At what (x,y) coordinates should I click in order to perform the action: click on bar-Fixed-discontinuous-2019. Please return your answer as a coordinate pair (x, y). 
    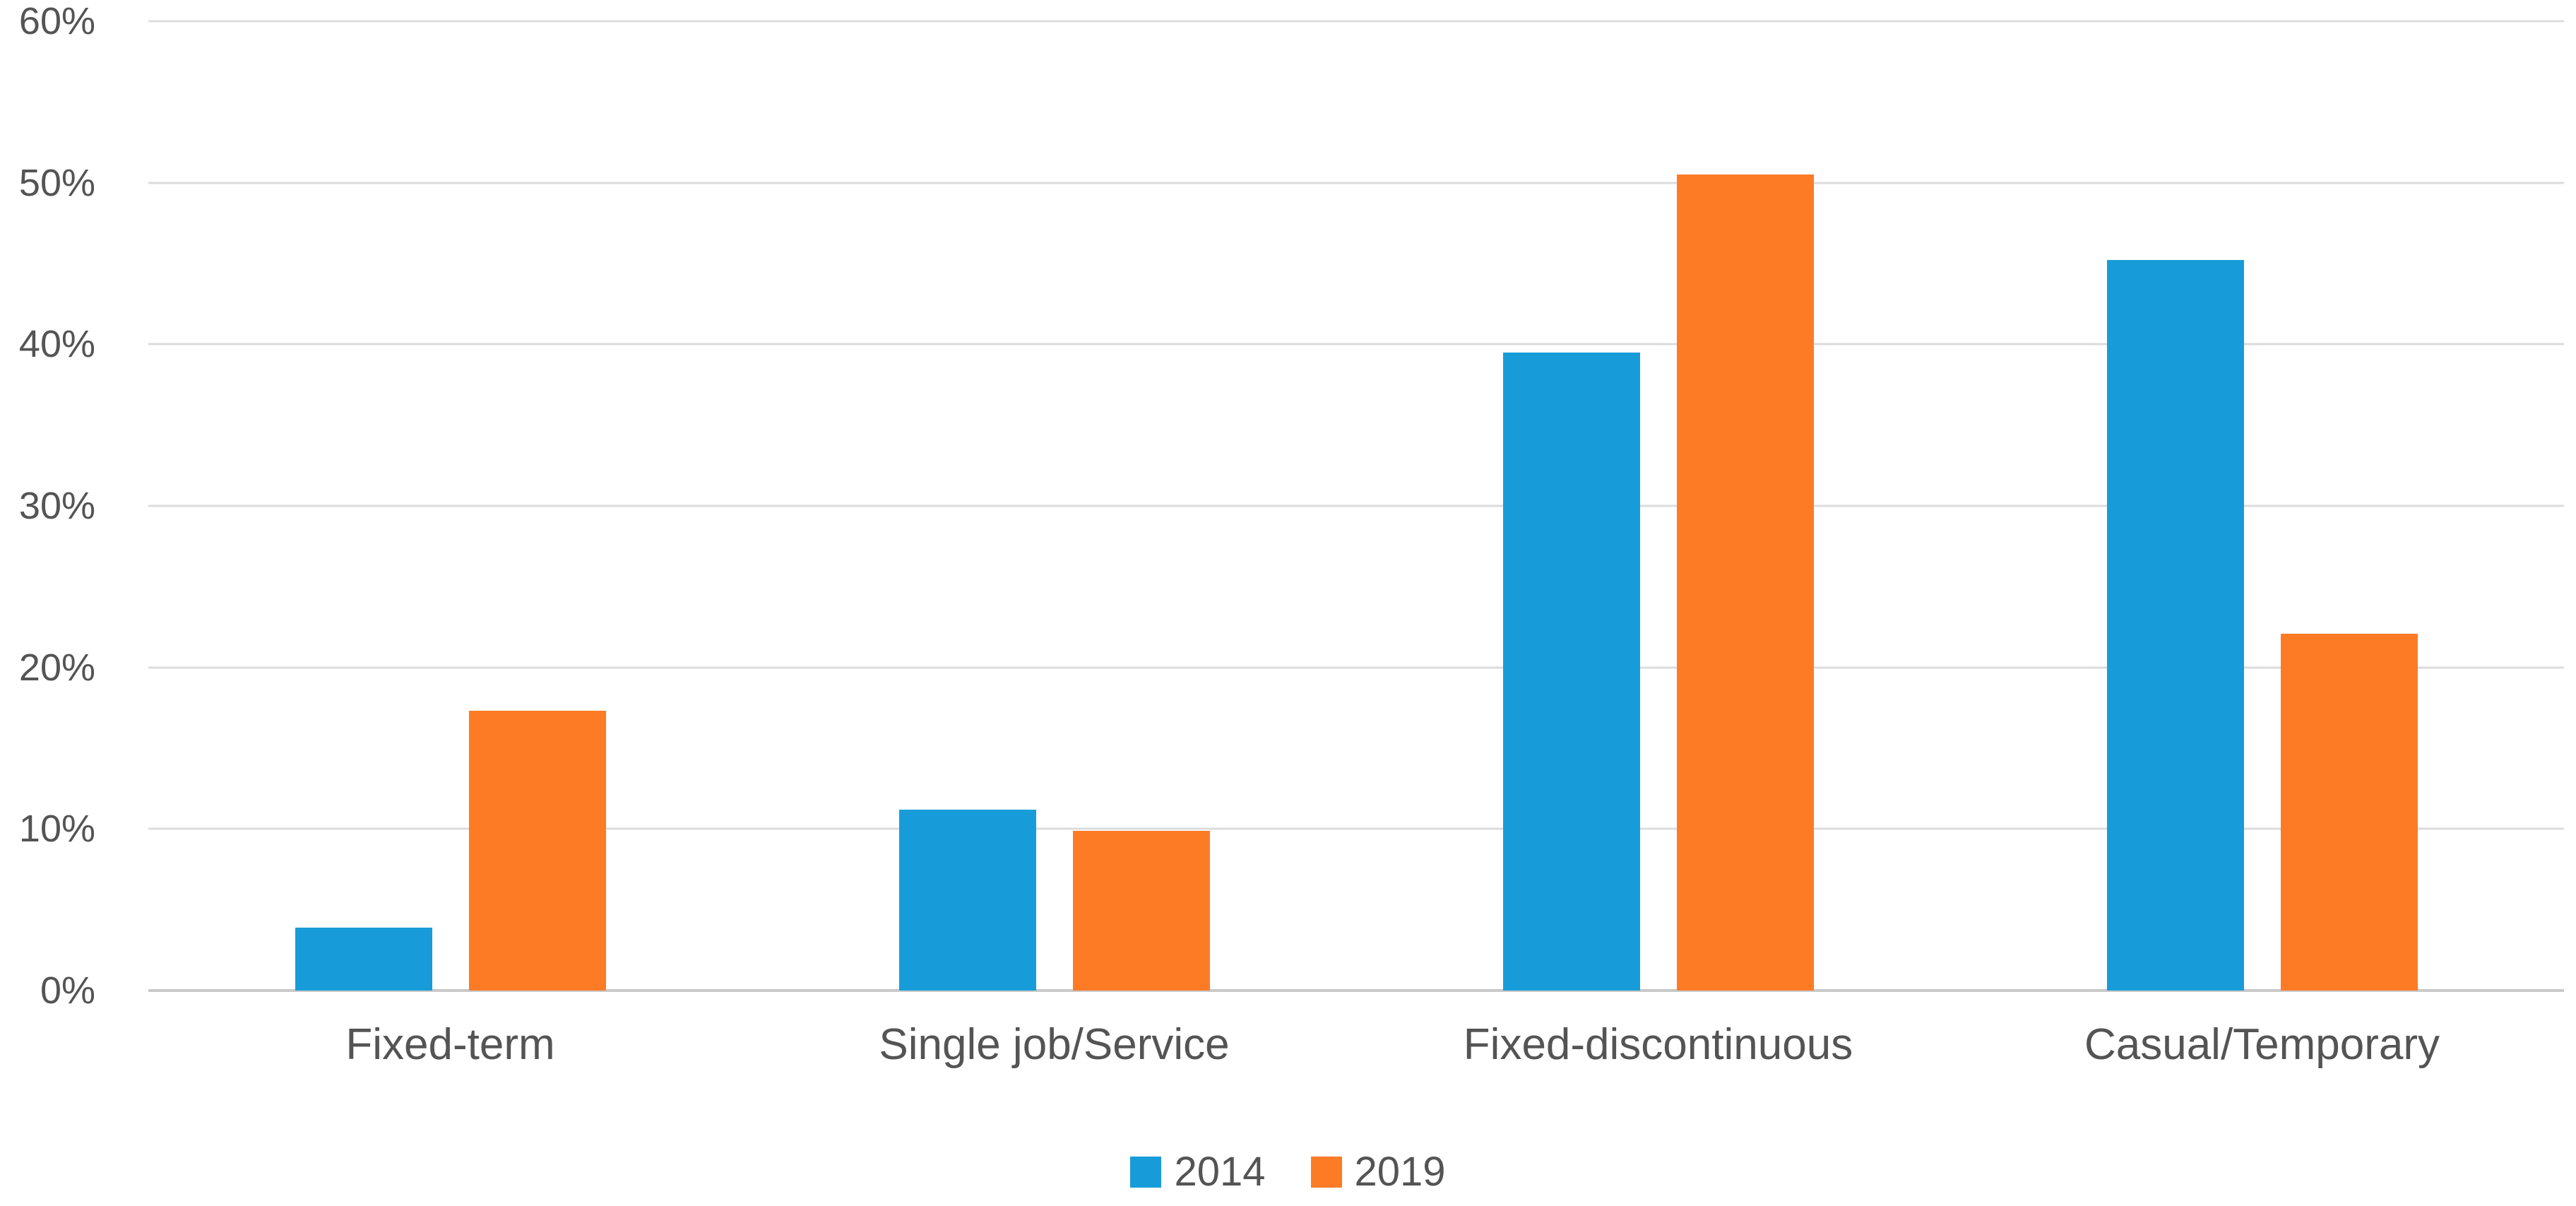
    Looking at the image, I should click on (1745, 583).